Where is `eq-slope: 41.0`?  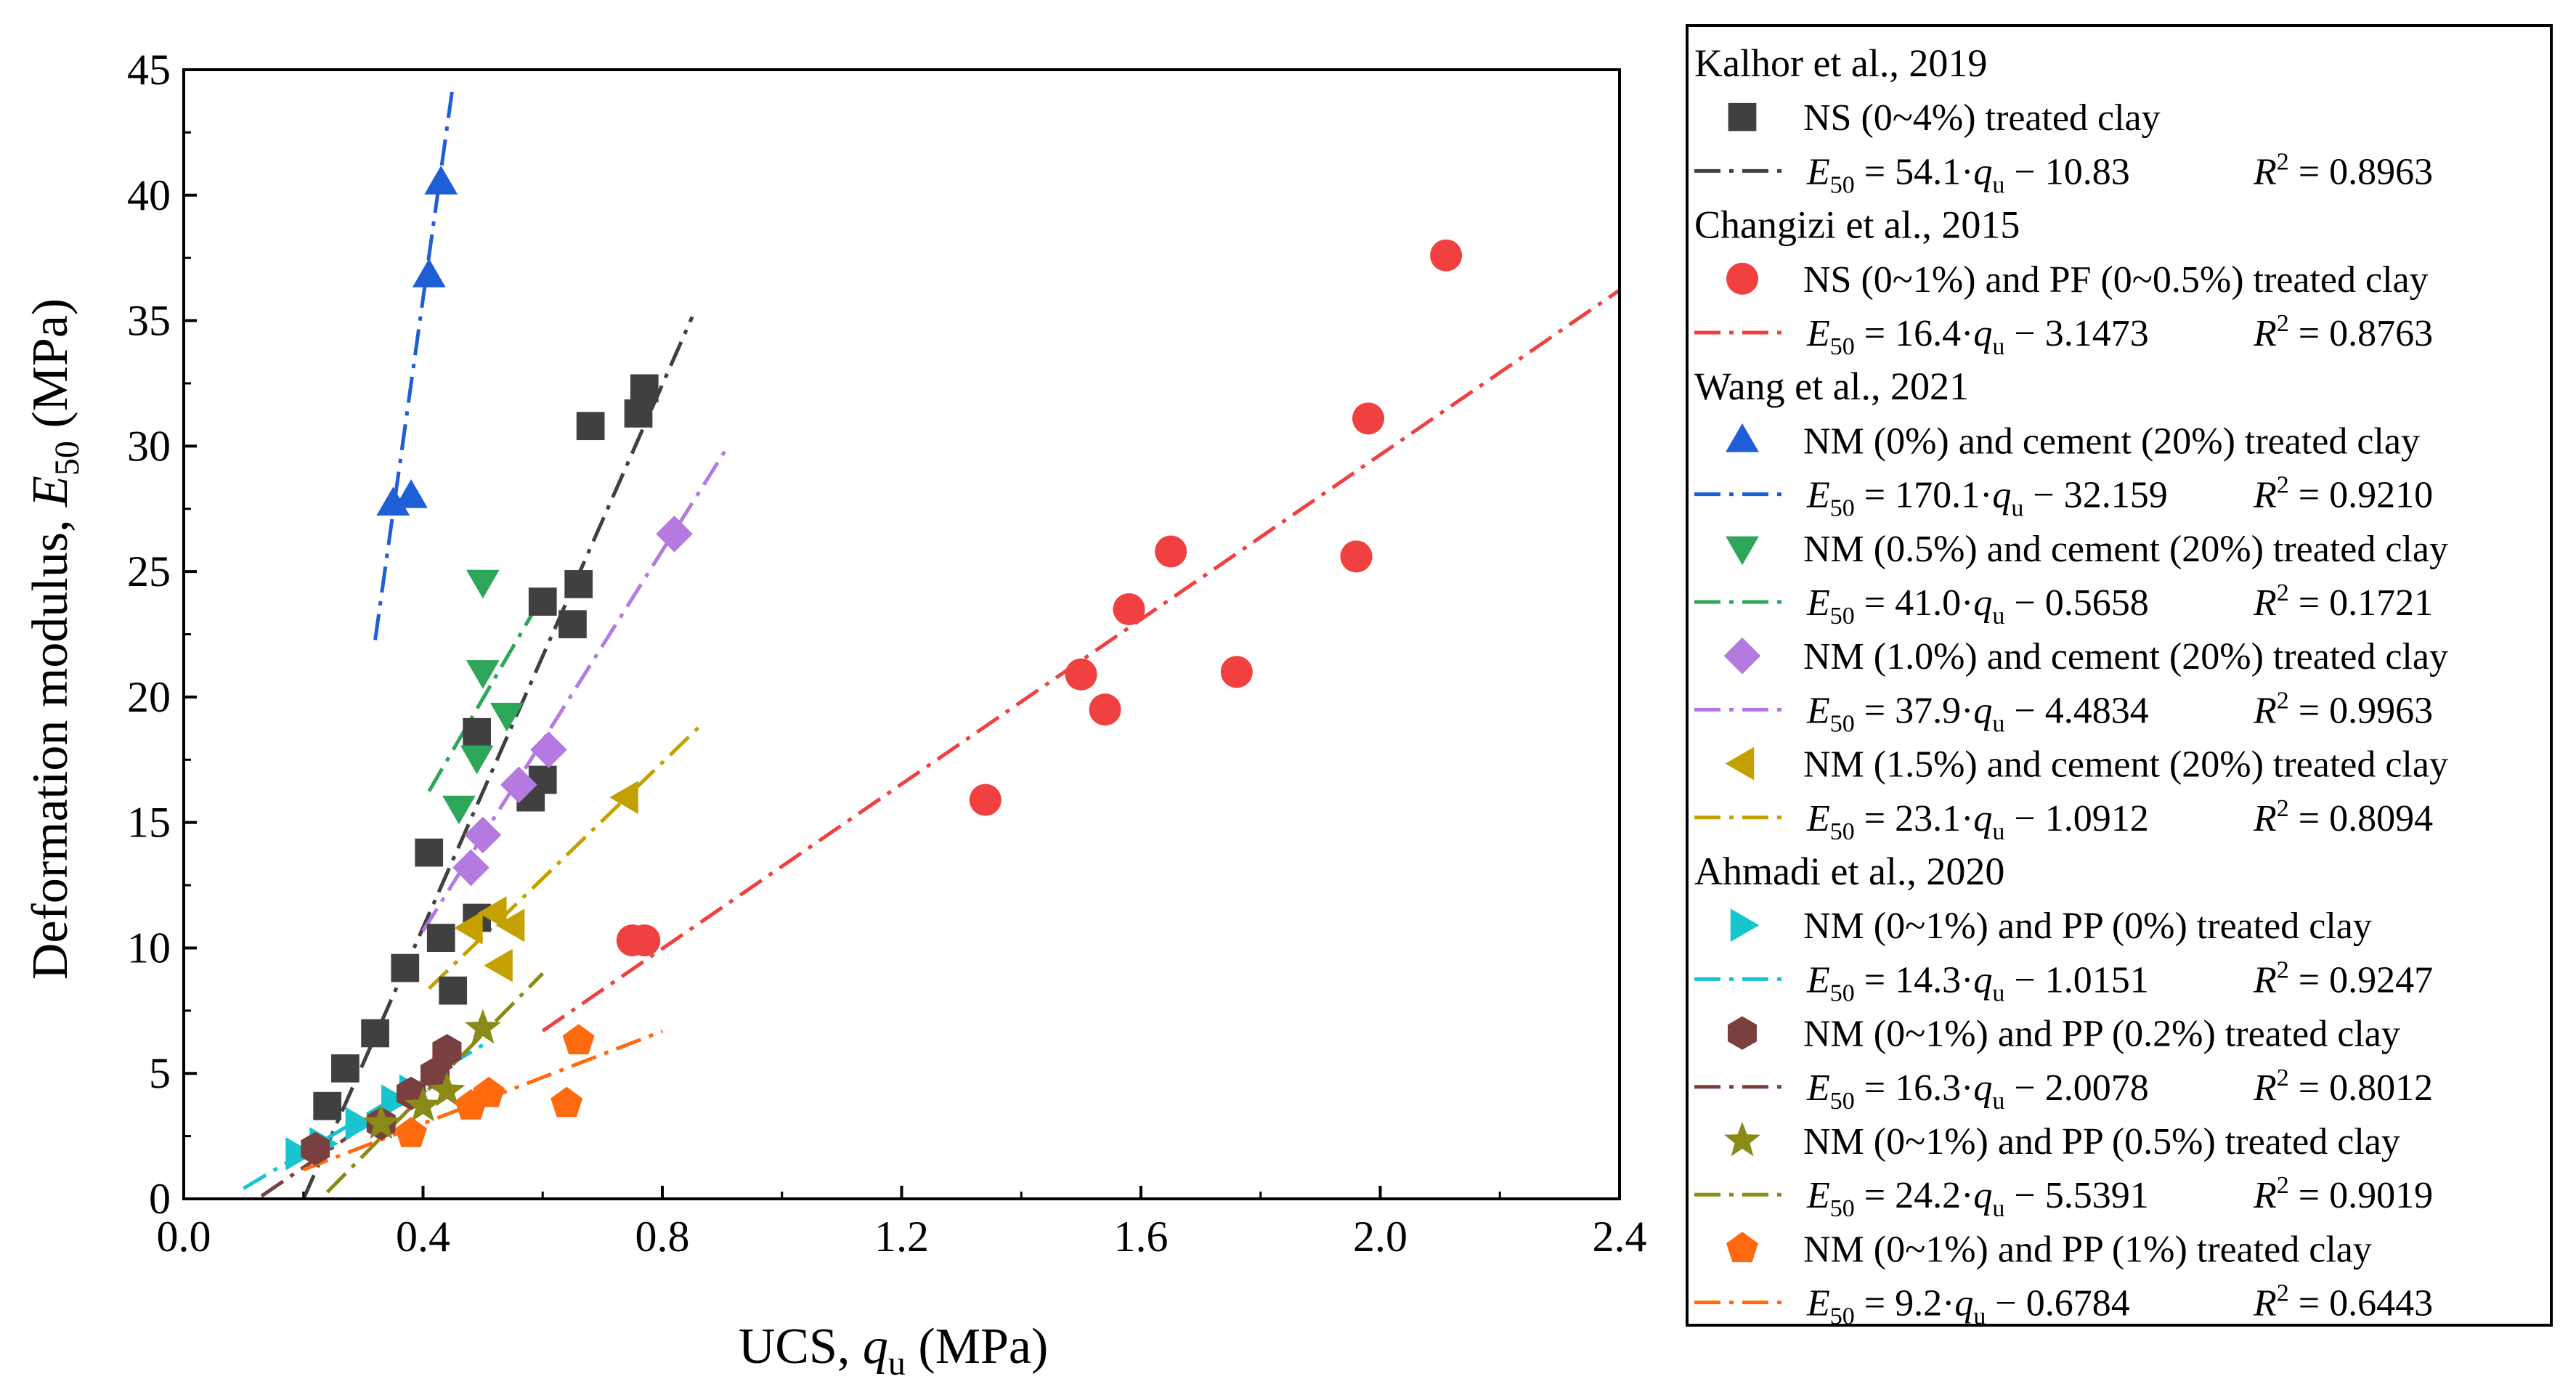 eq-slope: 41.0 is located at coordinates (1928, 603).